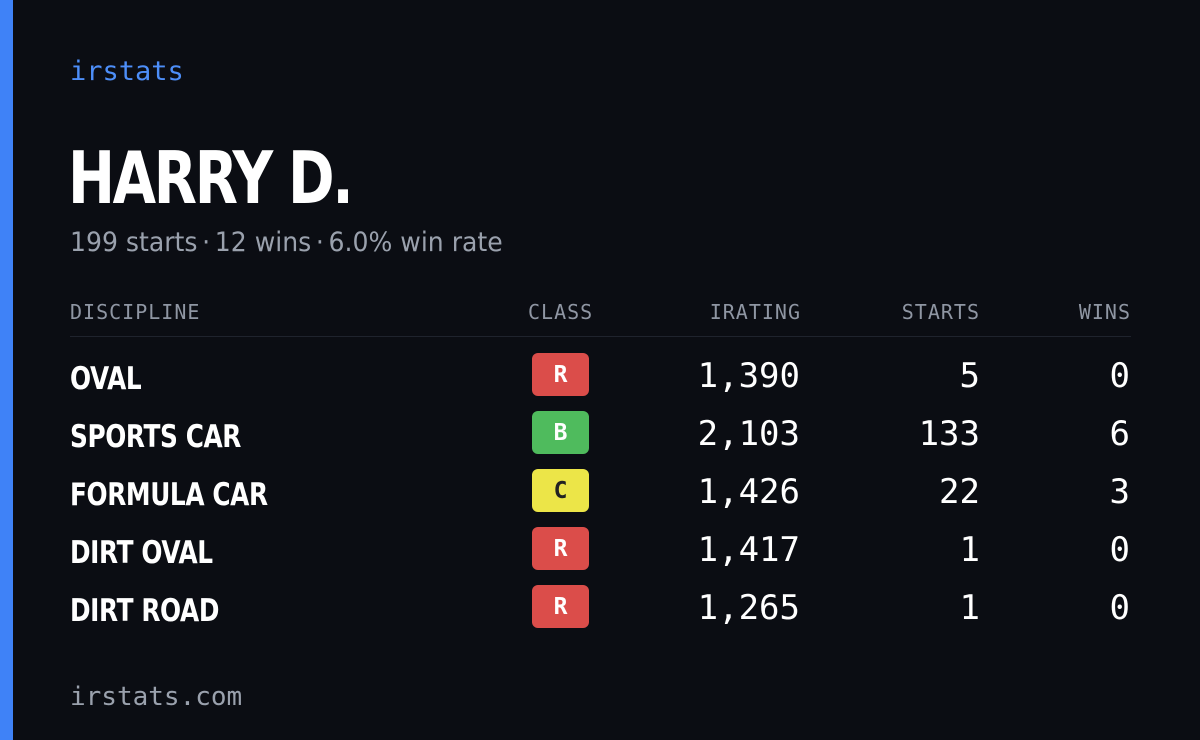 This screenshot has height=740, width=1200. Describe the element at coordinates (600, 316) in the screenshot. I see `table-header: DISCIPLINE CLASS IRATING STARTS WINS` at that location.